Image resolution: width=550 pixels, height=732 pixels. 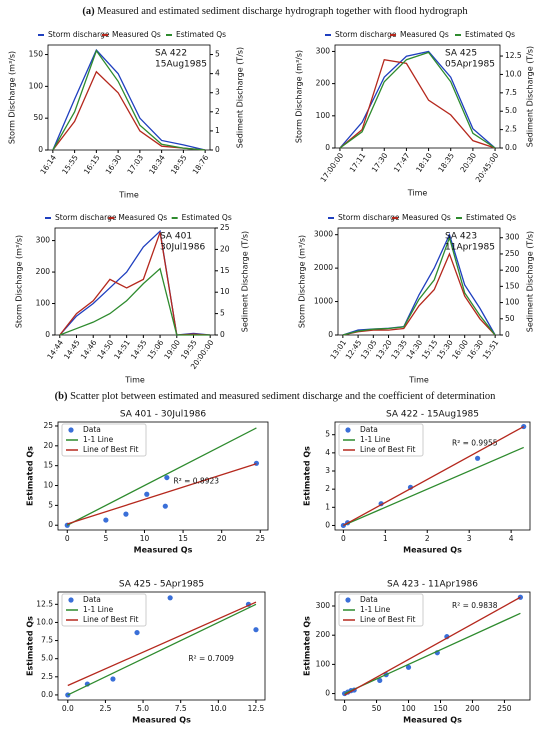 What do you see at coordinates (92, 429) in the screenshot?
I see `legend-label: Data` at bounding box center [92, 429].